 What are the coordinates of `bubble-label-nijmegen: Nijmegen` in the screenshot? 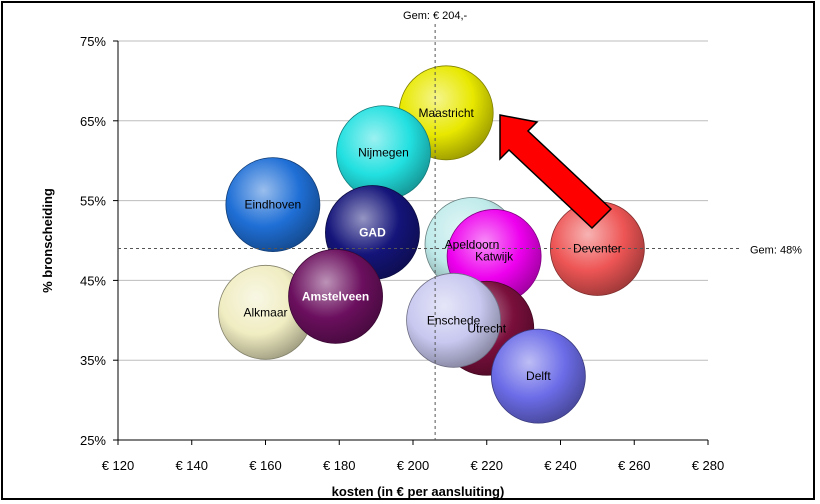 It's located at (383, 153).